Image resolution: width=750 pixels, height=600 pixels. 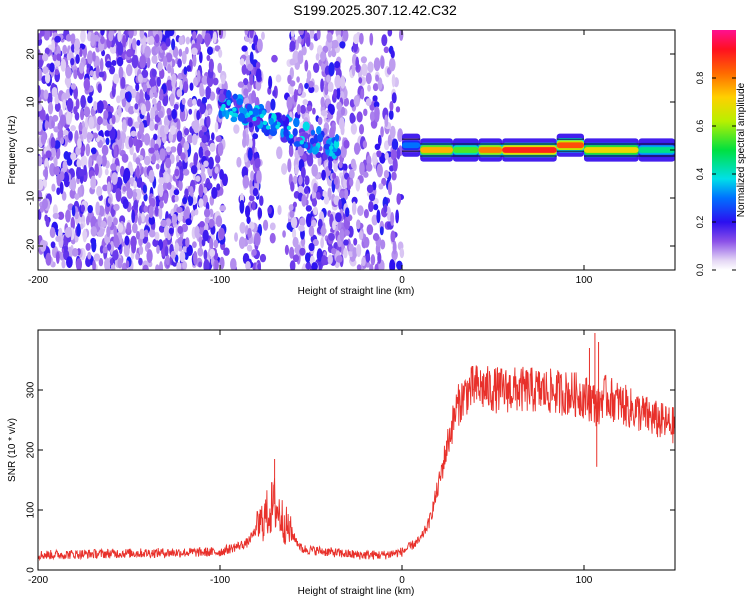 What do you see at coordinates (700, 174) in the screenshot?
I see `colorbar-tick-label: 0.4` at bounding box center [700, 174].